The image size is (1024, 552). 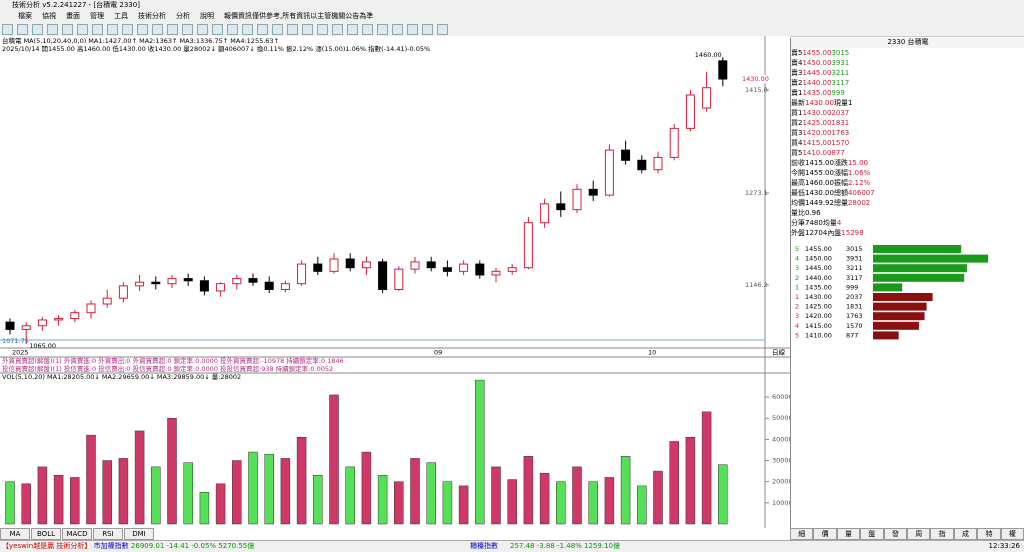 What do you see at coordinates (46, 534) in the screenshot?
I see `chart-tab: BOLL` at bounding box center [46, 534].